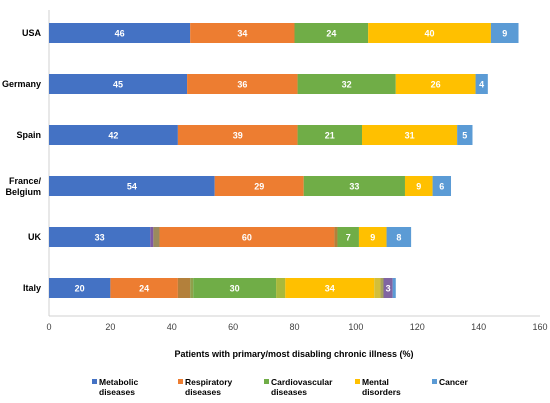 This screenshot has height=403, width=550. What do you see at coordinates (209, 382) in the screenshot?
I see `legend-label-line: Respiratory` at bounding box center [209, 382].